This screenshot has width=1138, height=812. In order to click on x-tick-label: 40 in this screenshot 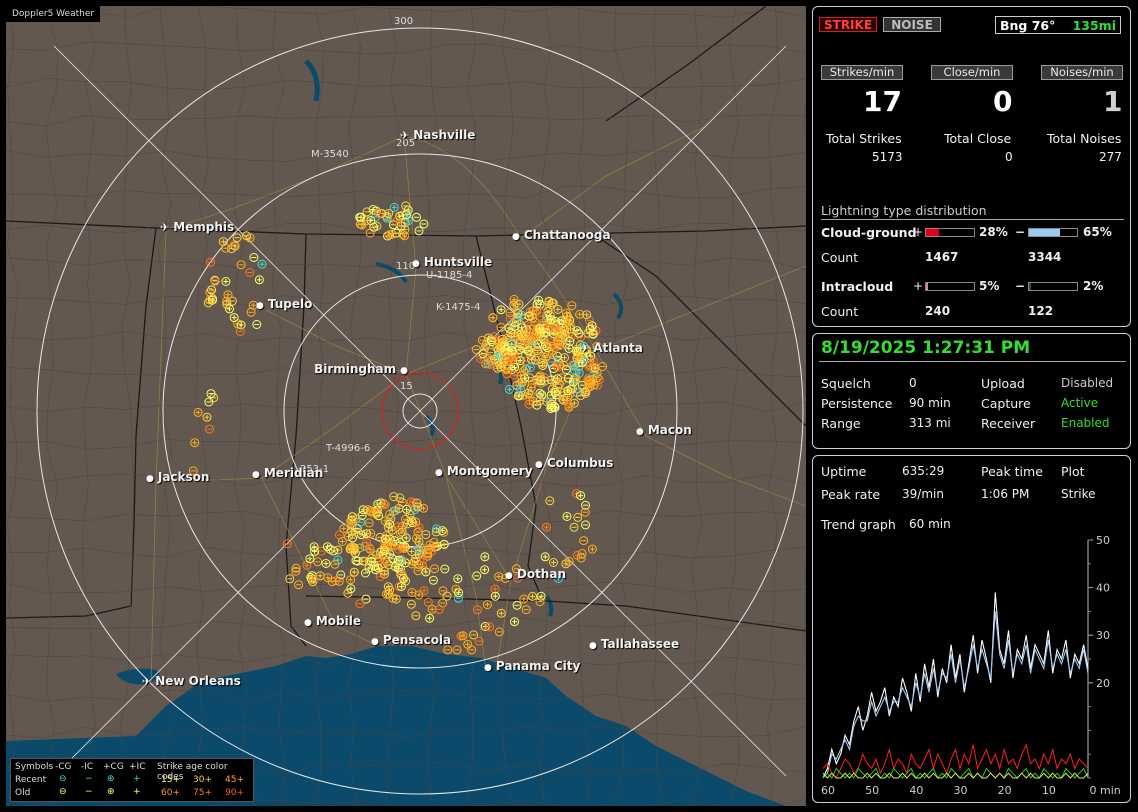, I will do `click(916, 790)`.